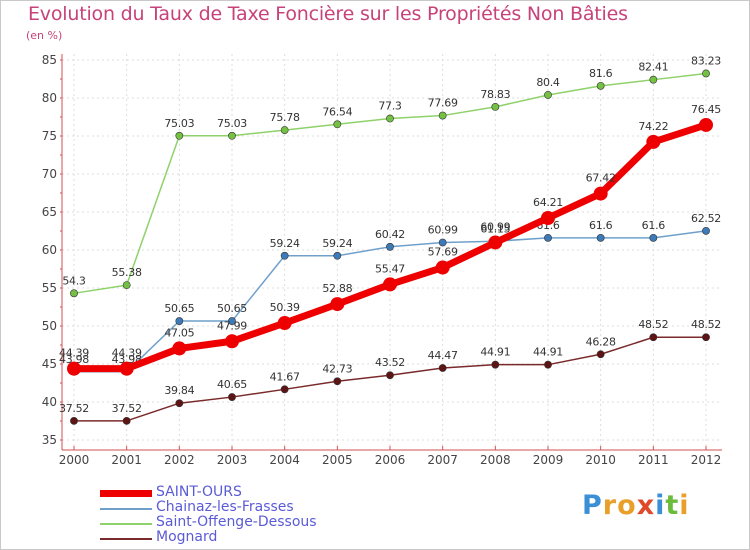  Describe the element at coordinates (179, 390) in the screenshot. I see `data-label: 39.84` at that location.